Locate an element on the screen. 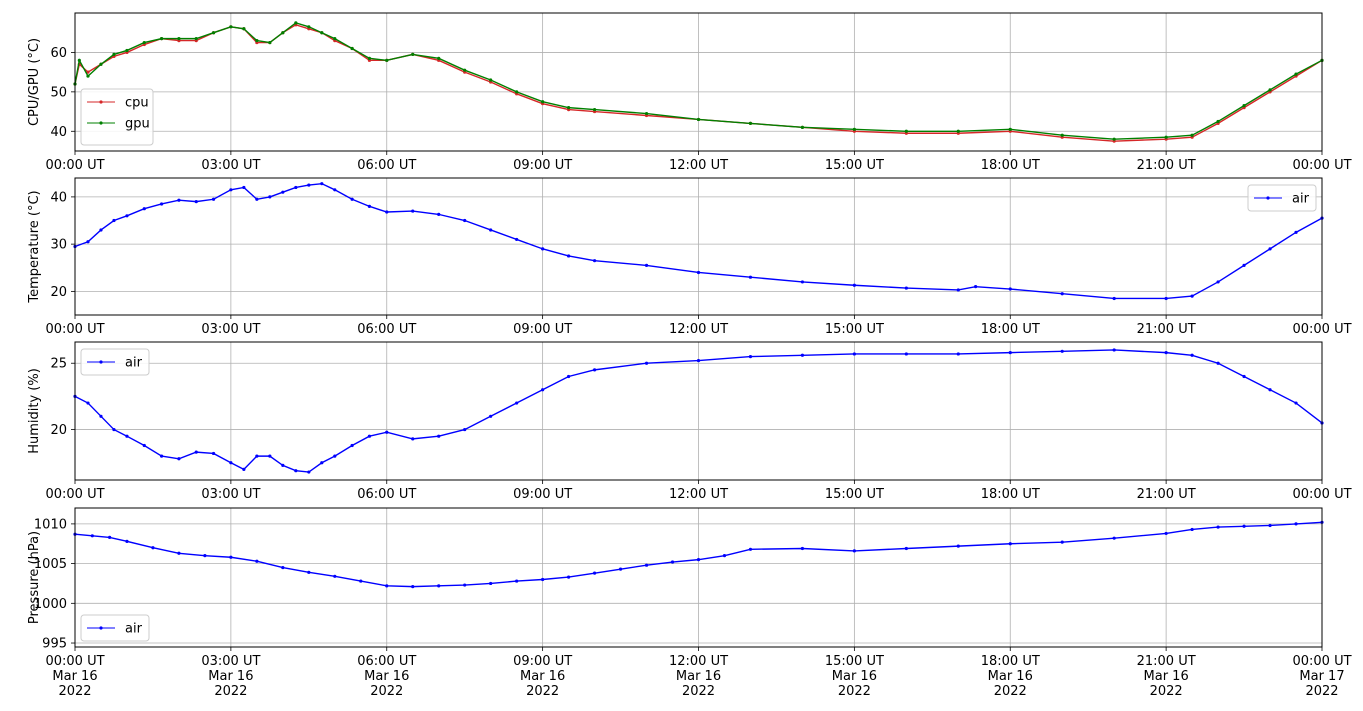 The width and height of the screenshot is (1363, 711). legend-marker-gpu is located at coordinates (101, 123).